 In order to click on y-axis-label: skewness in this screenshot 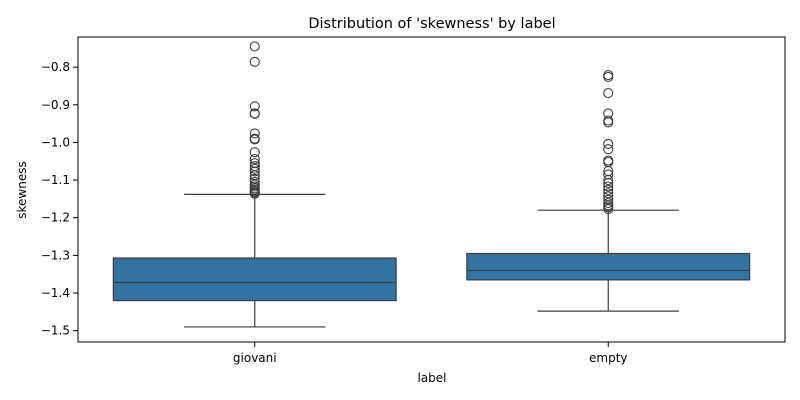, I will do `click(22, 189)`.